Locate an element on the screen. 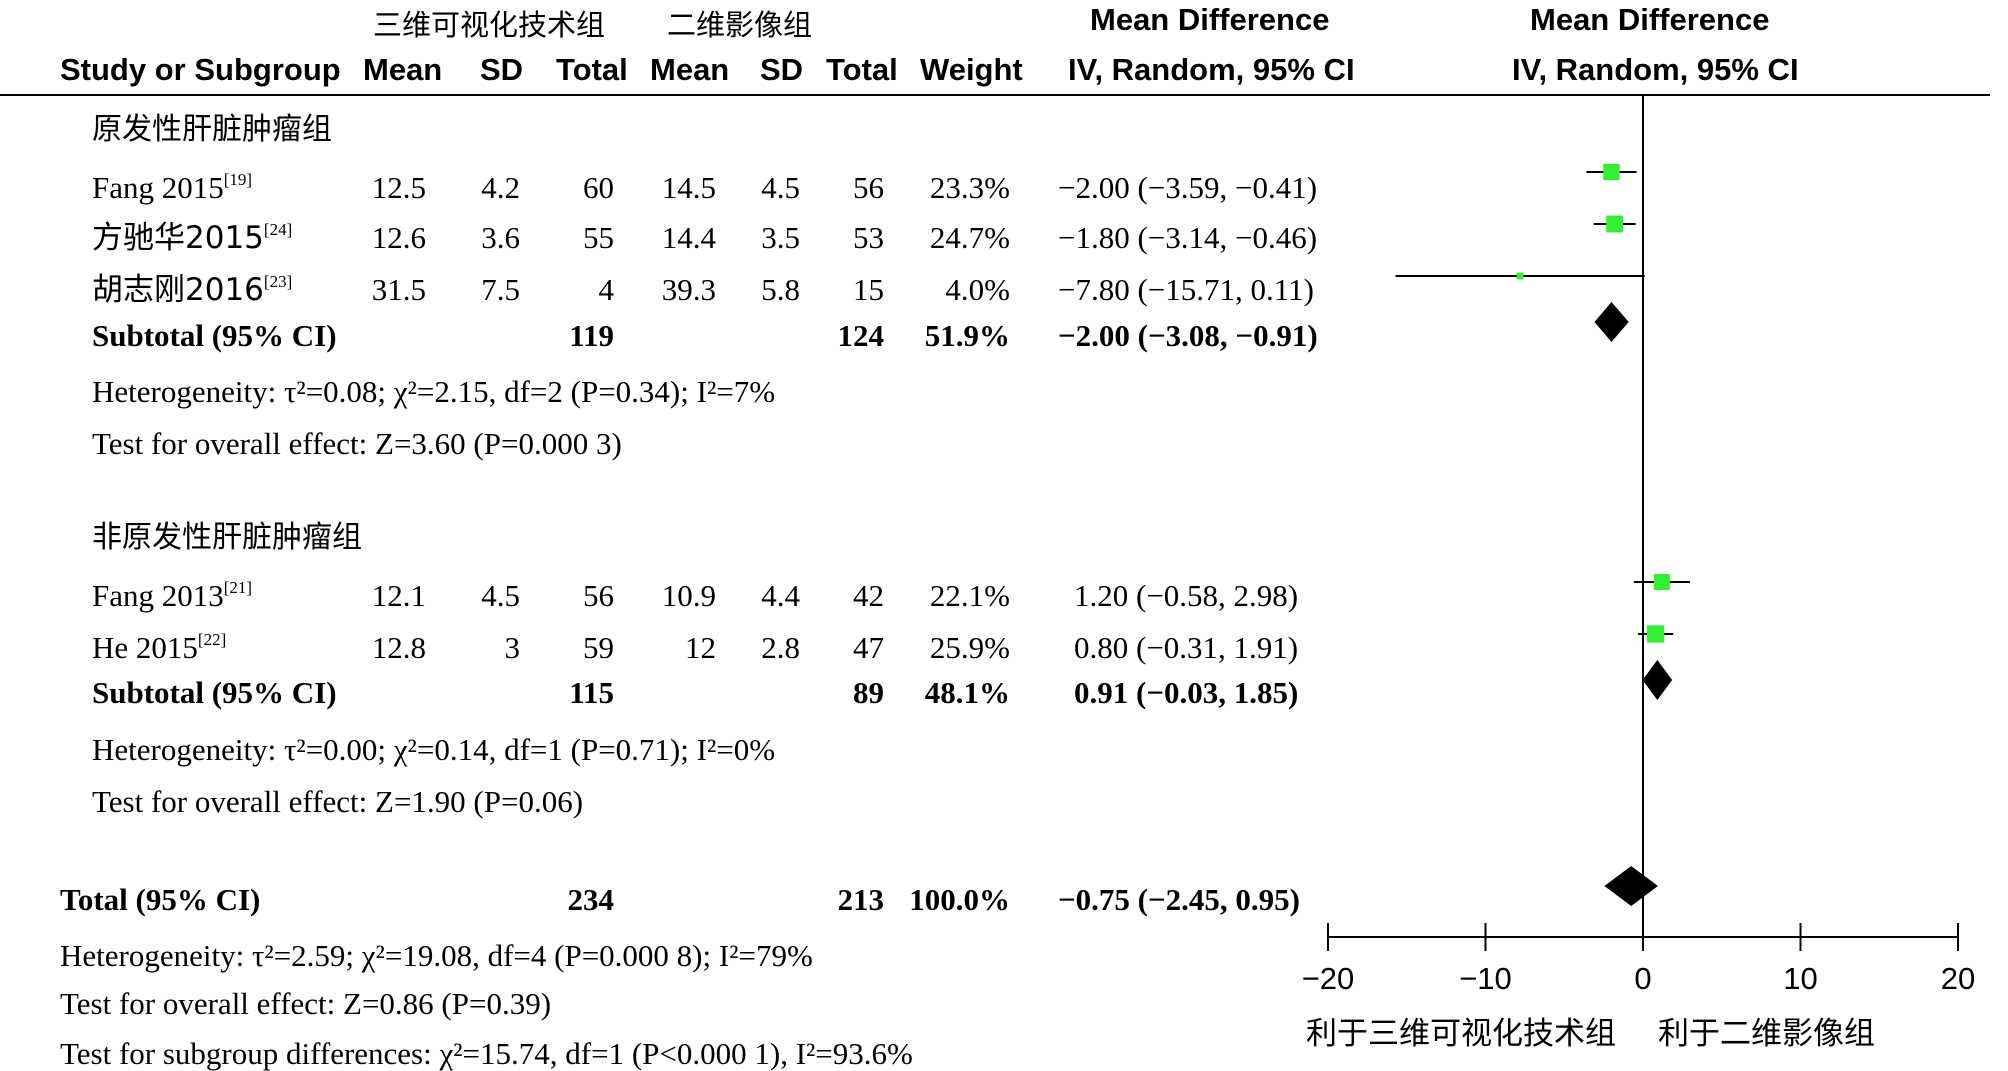  total-total1: 234 is located at coordinates (591, 899).